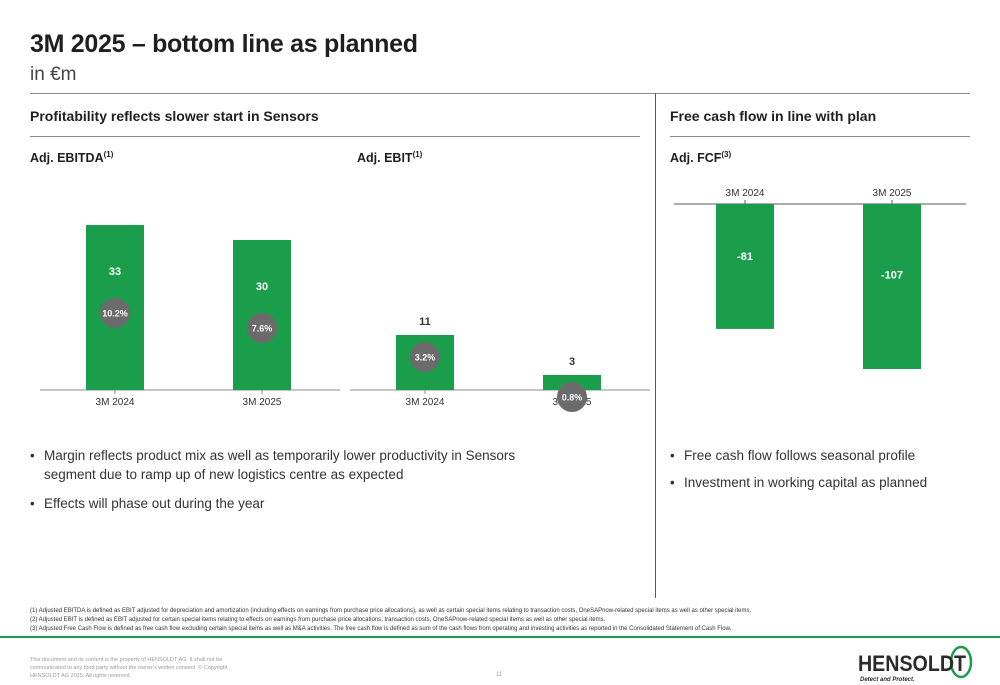 The image size is (1000, 685). I want to click on footer-green-line, so click(500, 637).